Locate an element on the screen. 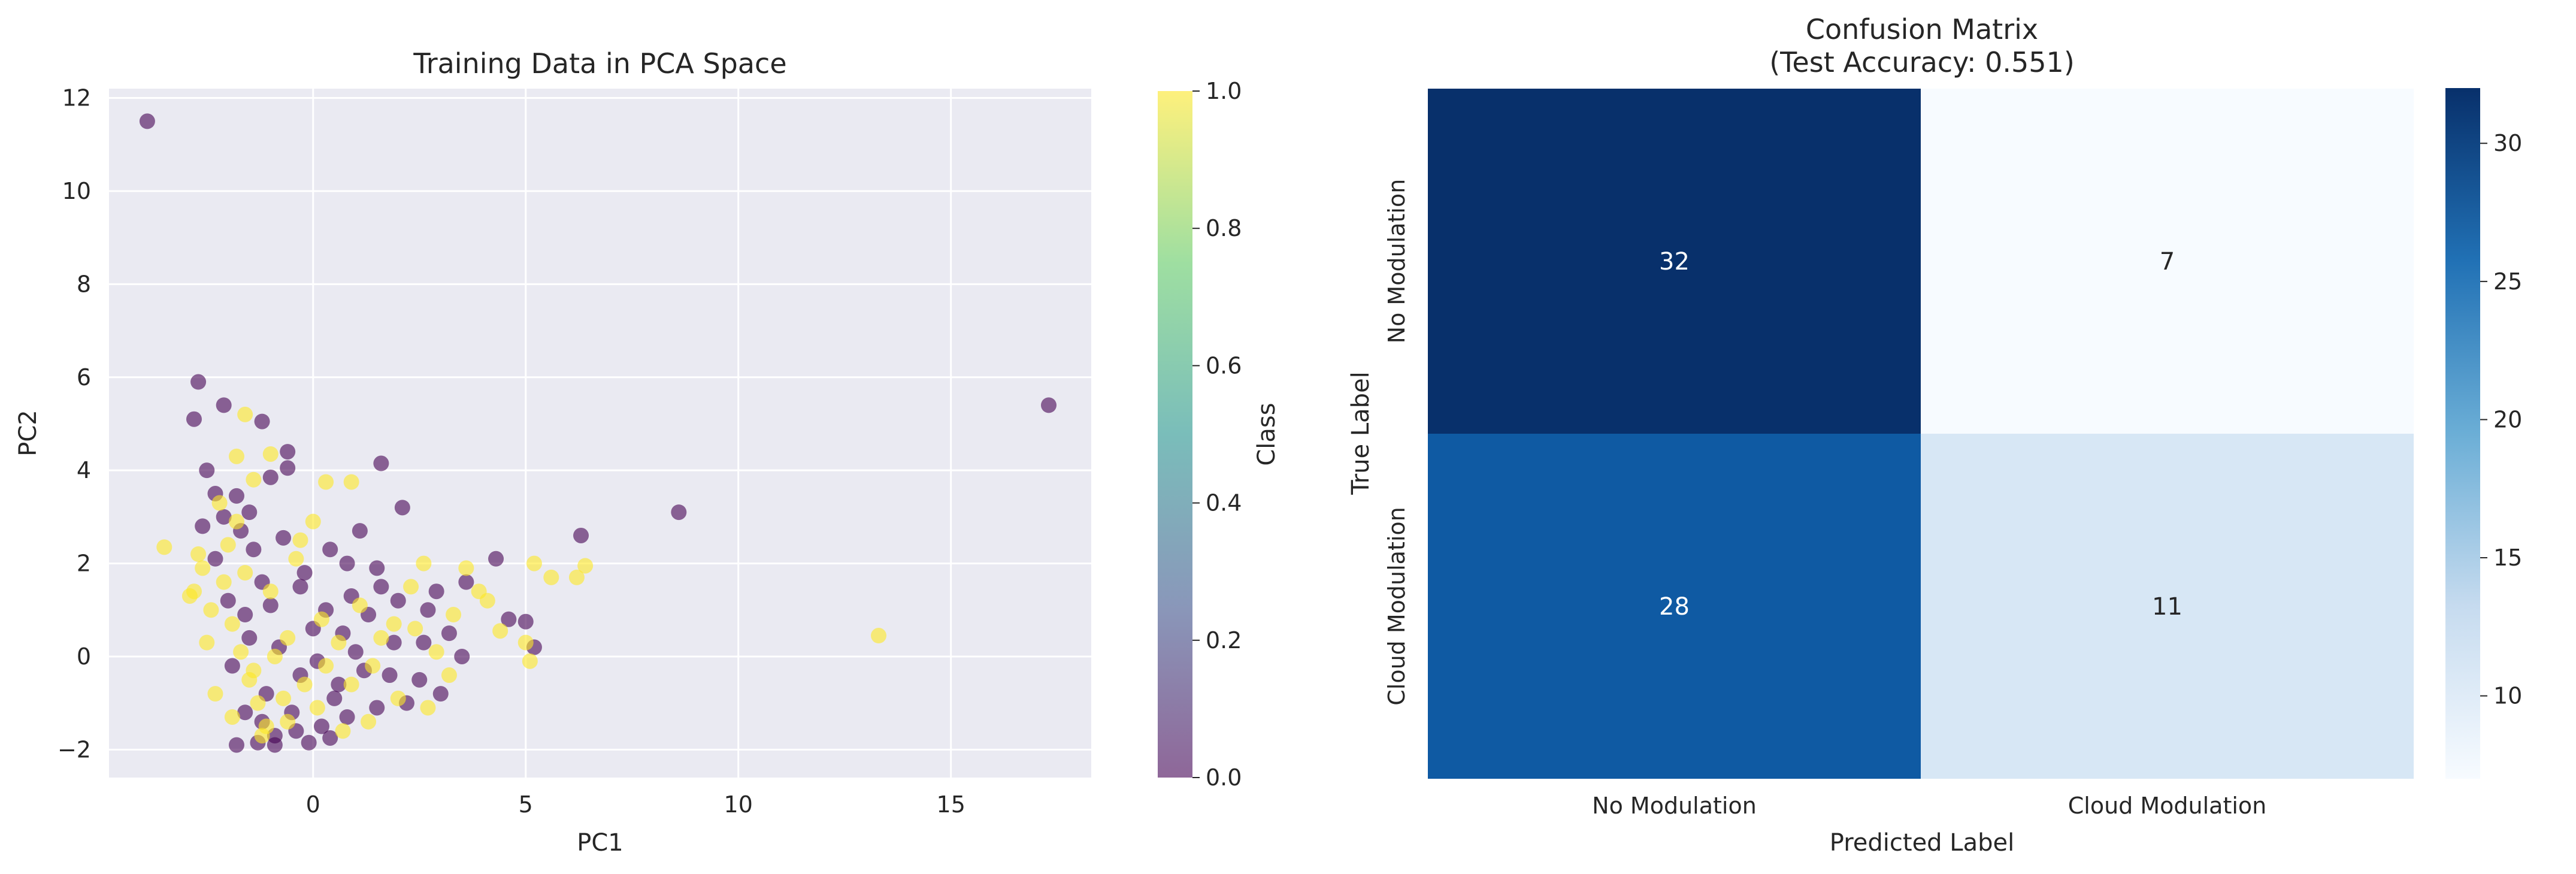 The height and width of the screenshot is (874, 2576). y-tick-label: 4 is located at coordinates (84, 470).